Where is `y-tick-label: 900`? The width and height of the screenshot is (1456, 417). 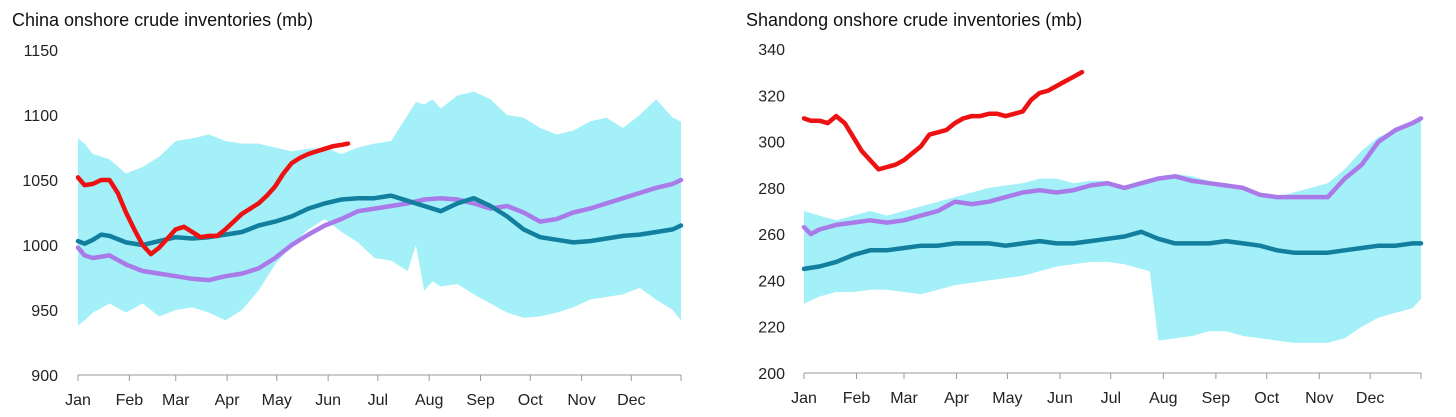
y-tick-label: 900 is located at coordinates (44, 376).